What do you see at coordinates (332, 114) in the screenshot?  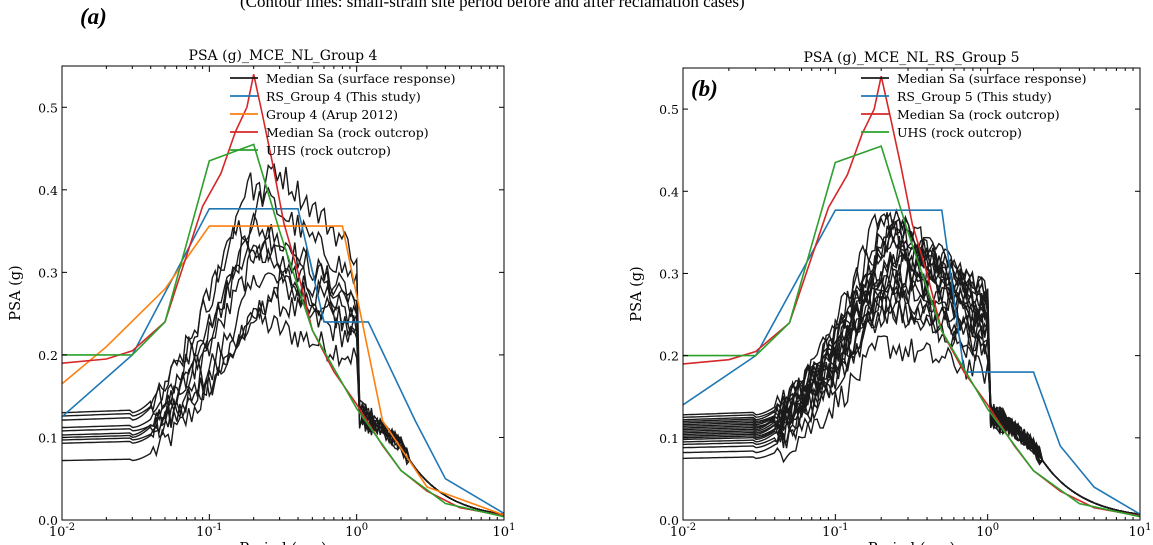 I see `legend-label: Group 4 (Arup 2012)` at bounding box center [332, 114].